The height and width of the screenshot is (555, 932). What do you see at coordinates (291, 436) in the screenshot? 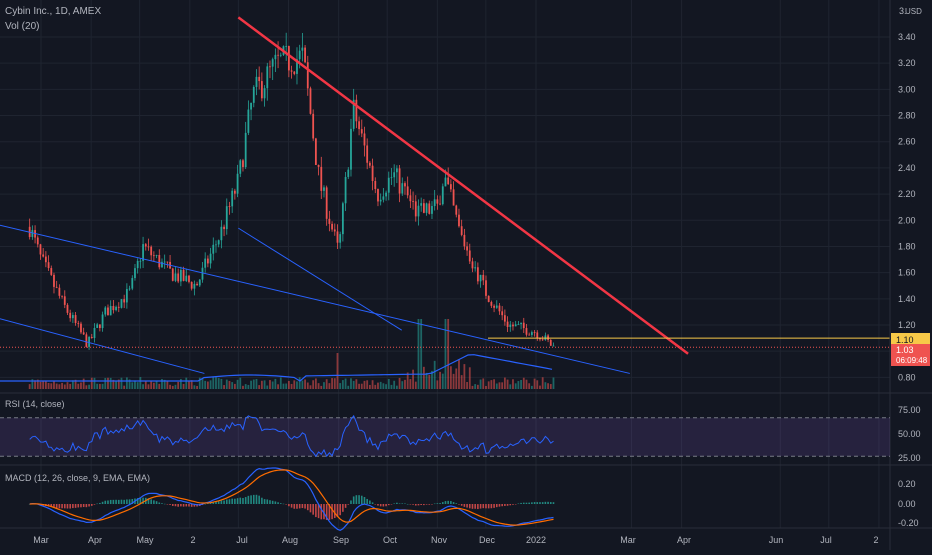
I see `rsi-line` at bounding box center [291, 436].